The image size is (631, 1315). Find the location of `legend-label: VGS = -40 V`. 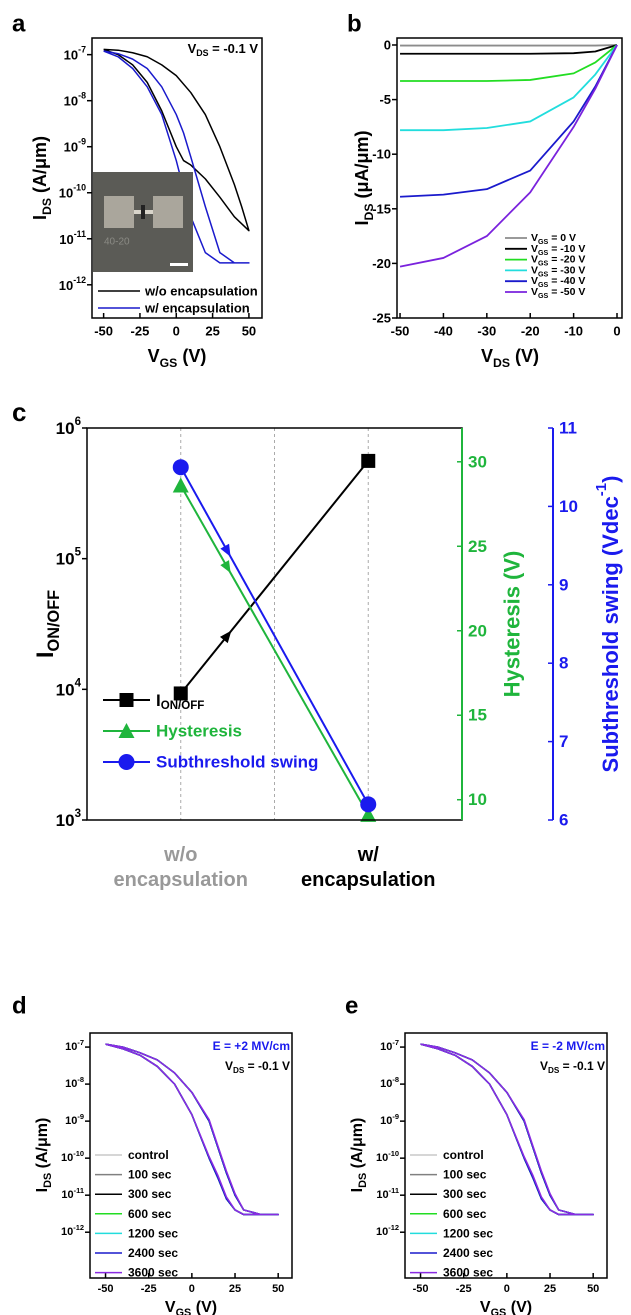

legend-label: VGS = -40 V is located at coordinates (558, 282).